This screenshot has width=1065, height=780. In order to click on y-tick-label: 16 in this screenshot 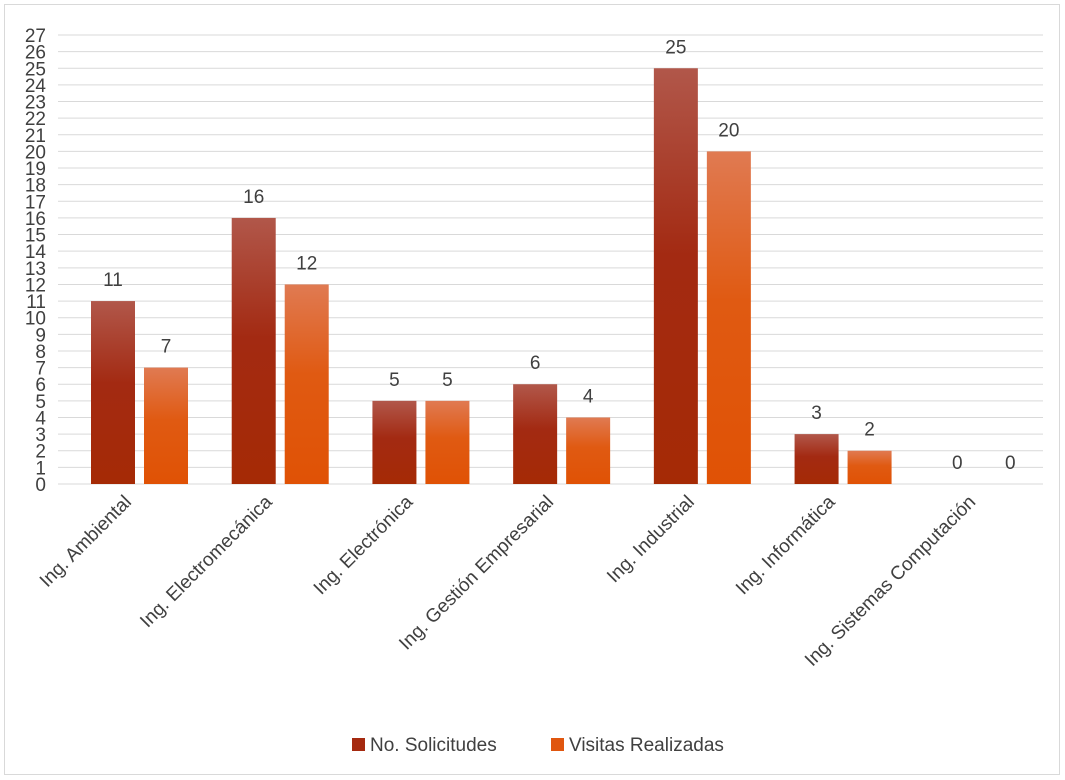, I will do `click(35, 219)`.